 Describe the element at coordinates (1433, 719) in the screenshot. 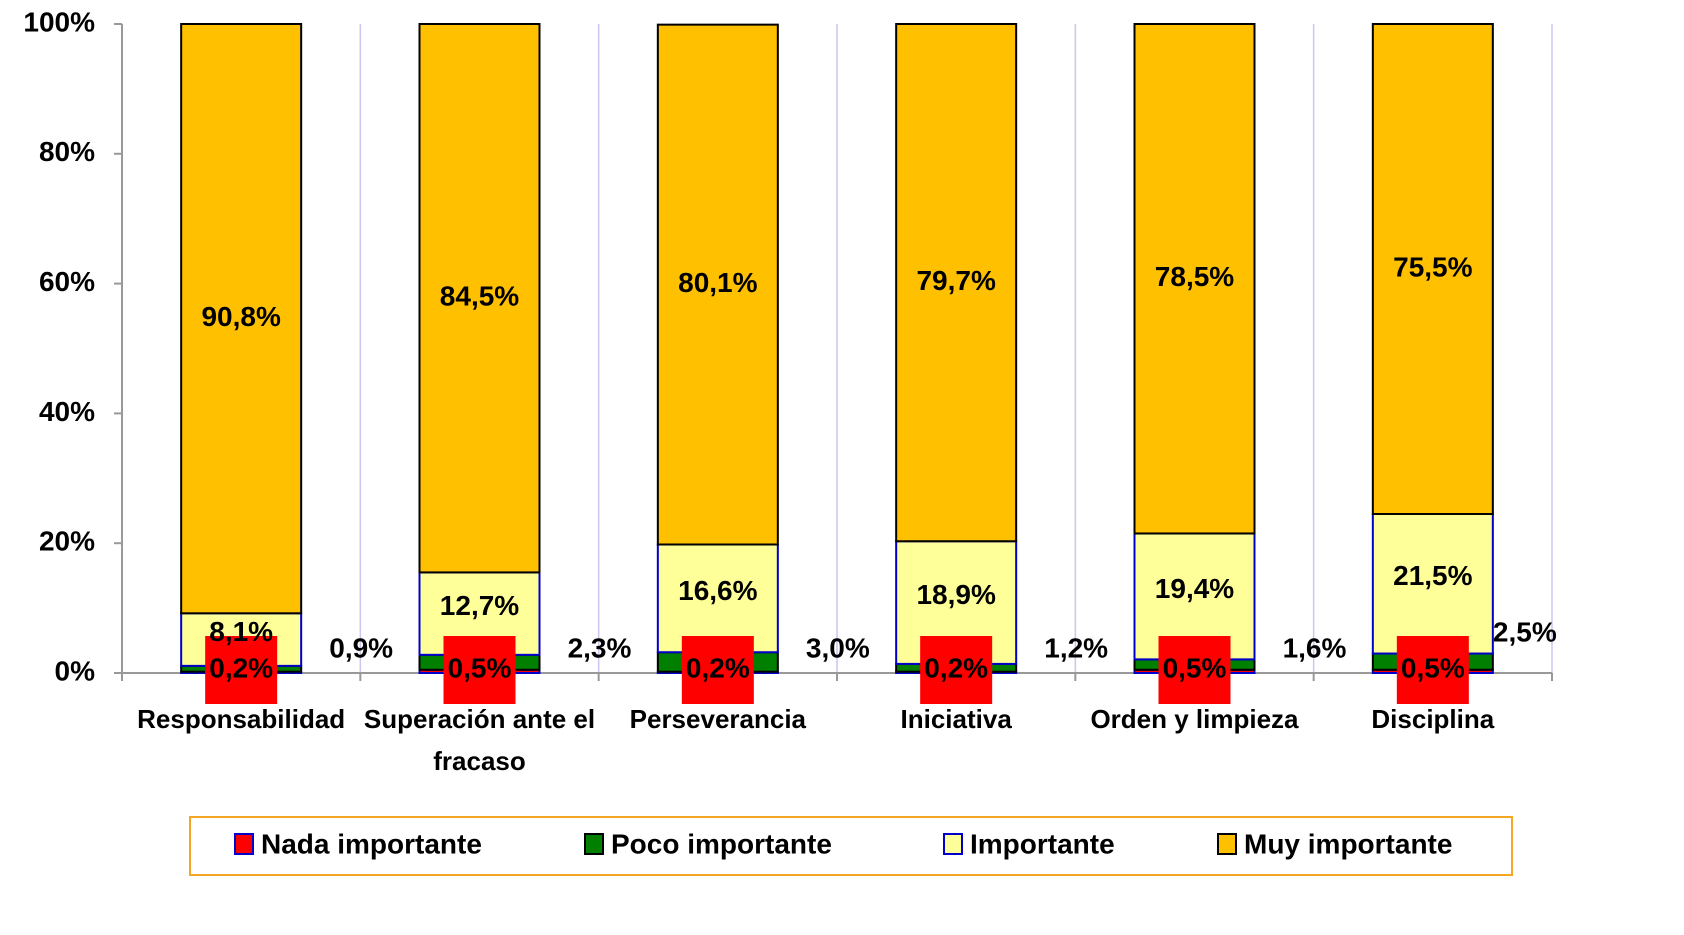

I see `x-tick-label: Disciplina` at that location.